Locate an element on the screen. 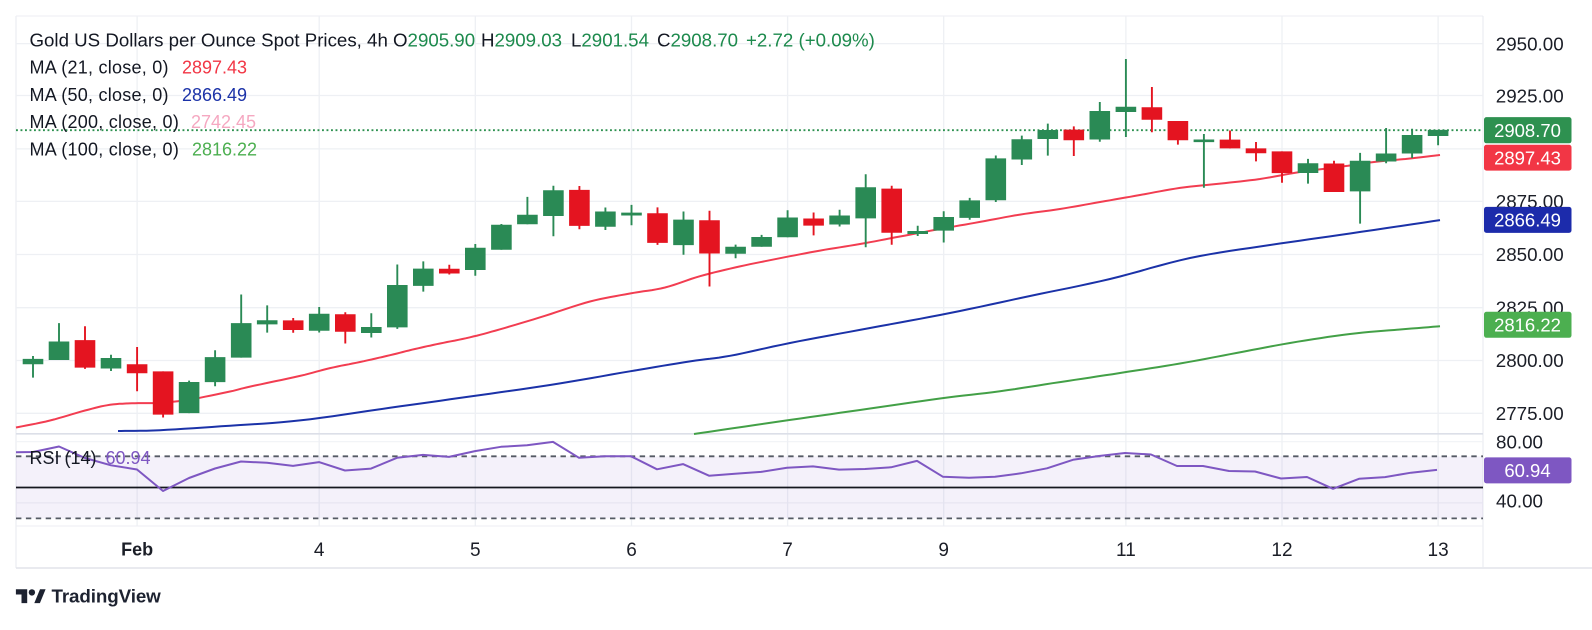 The height and width of the screenshot is (630, 1592). svg-text: 13 is located at coordinates (1438, 550).